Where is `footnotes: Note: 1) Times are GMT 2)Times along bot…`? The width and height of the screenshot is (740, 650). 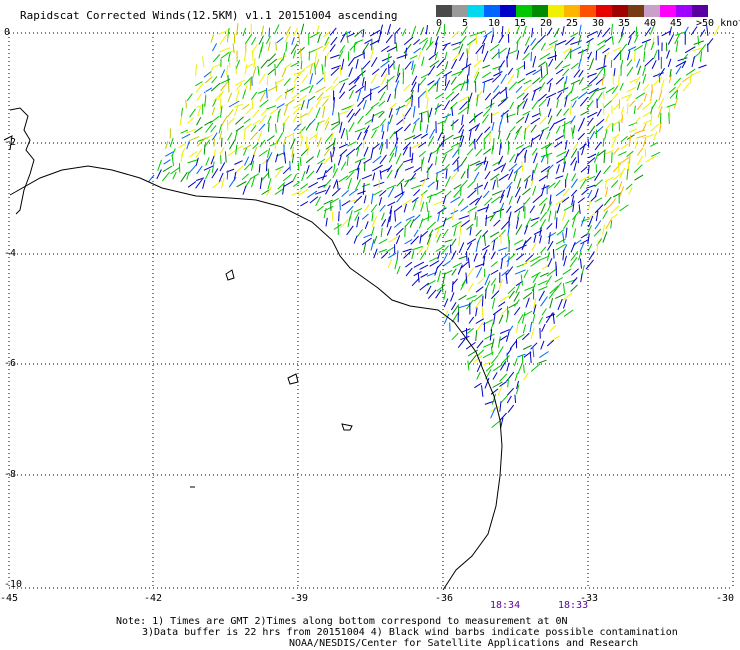
footnotes: Note: 1) Times are GMT 2)Times along bot… is located at coordinates (397, 632).